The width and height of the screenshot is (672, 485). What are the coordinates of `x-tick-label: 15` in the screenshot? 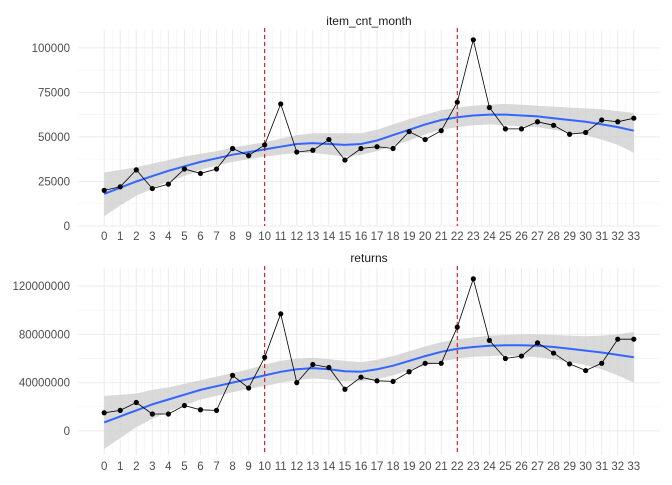 It's located at (345, 467).